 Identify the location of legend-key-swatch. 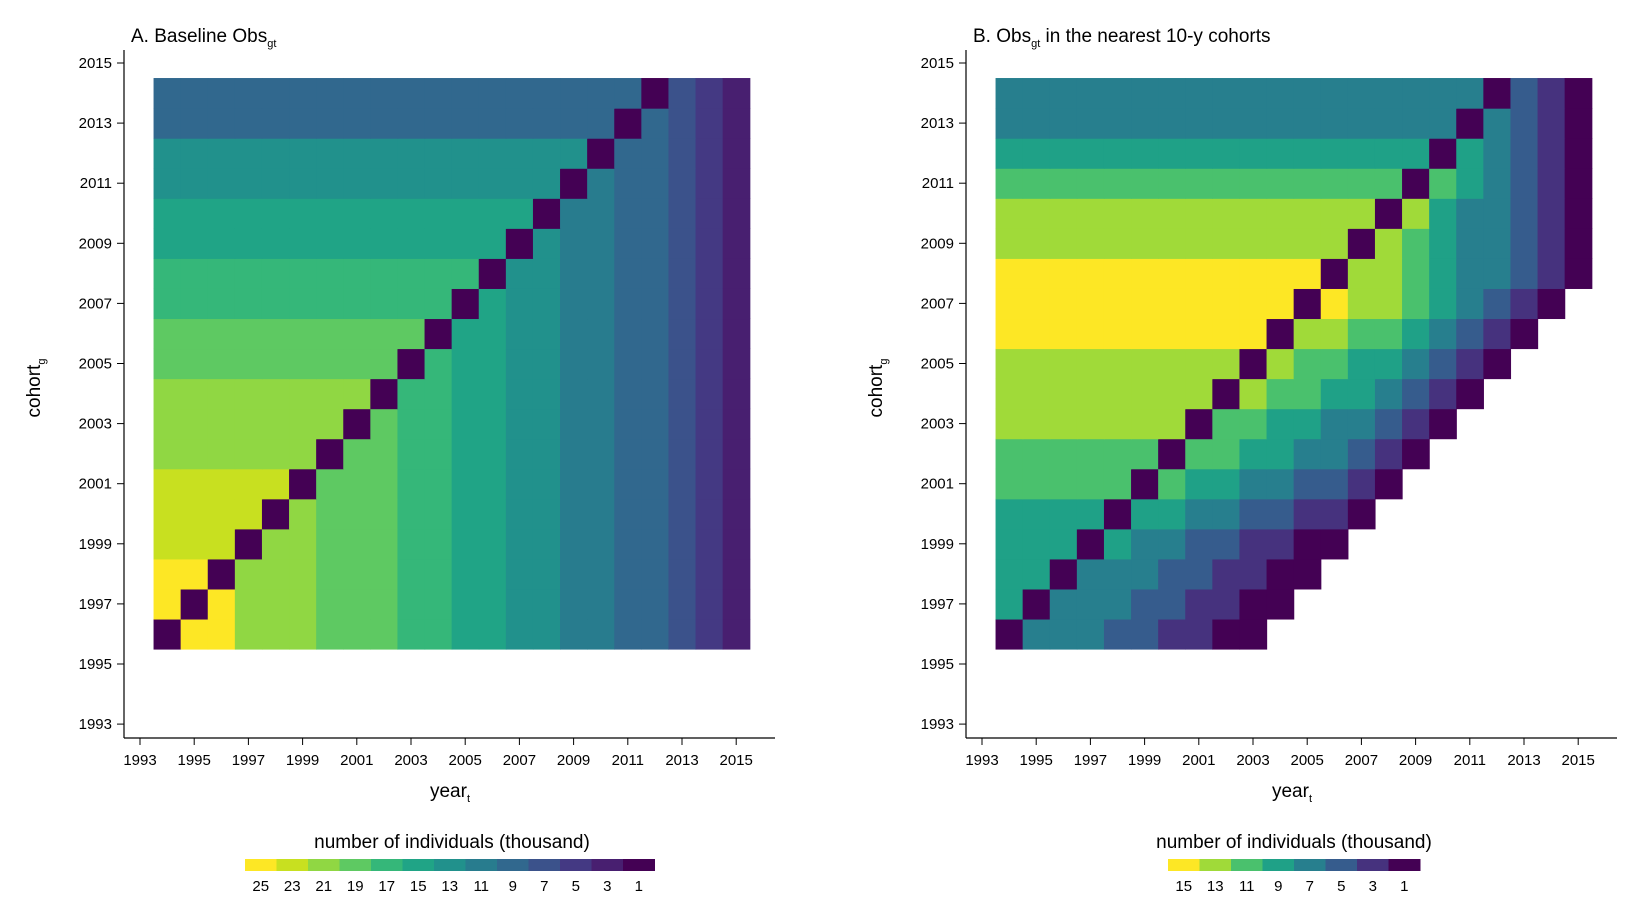
(1373, 865).